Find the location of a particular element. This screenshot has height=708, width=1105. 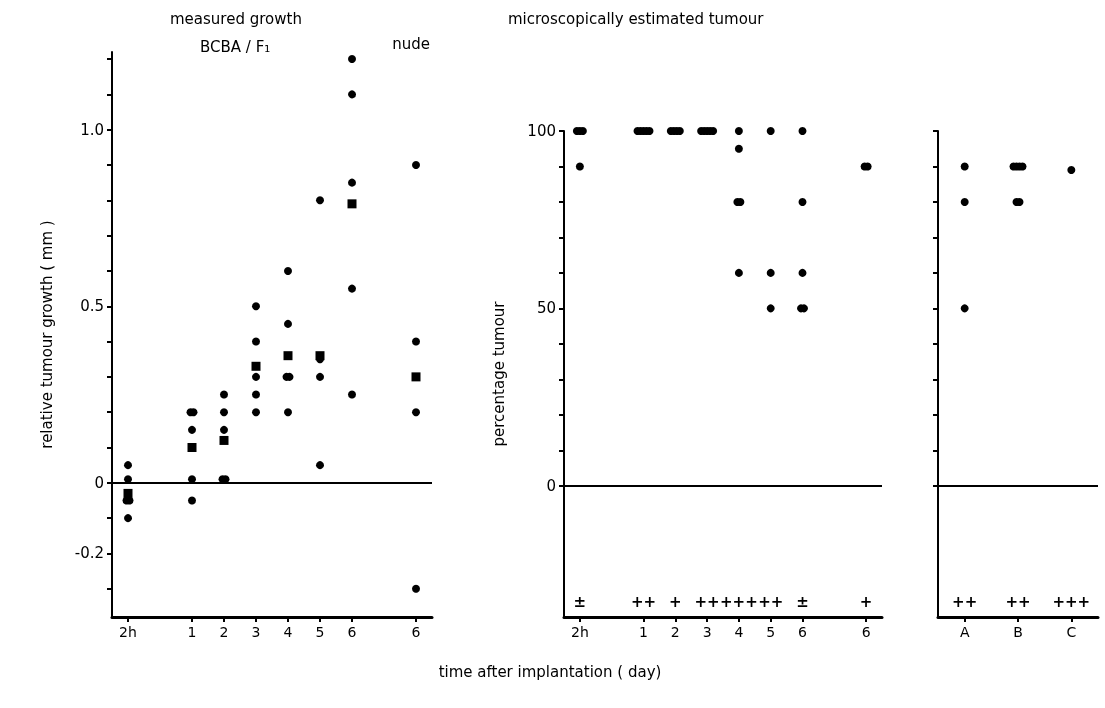

y-tick-label: 100 is located at coordinates (541, 131).